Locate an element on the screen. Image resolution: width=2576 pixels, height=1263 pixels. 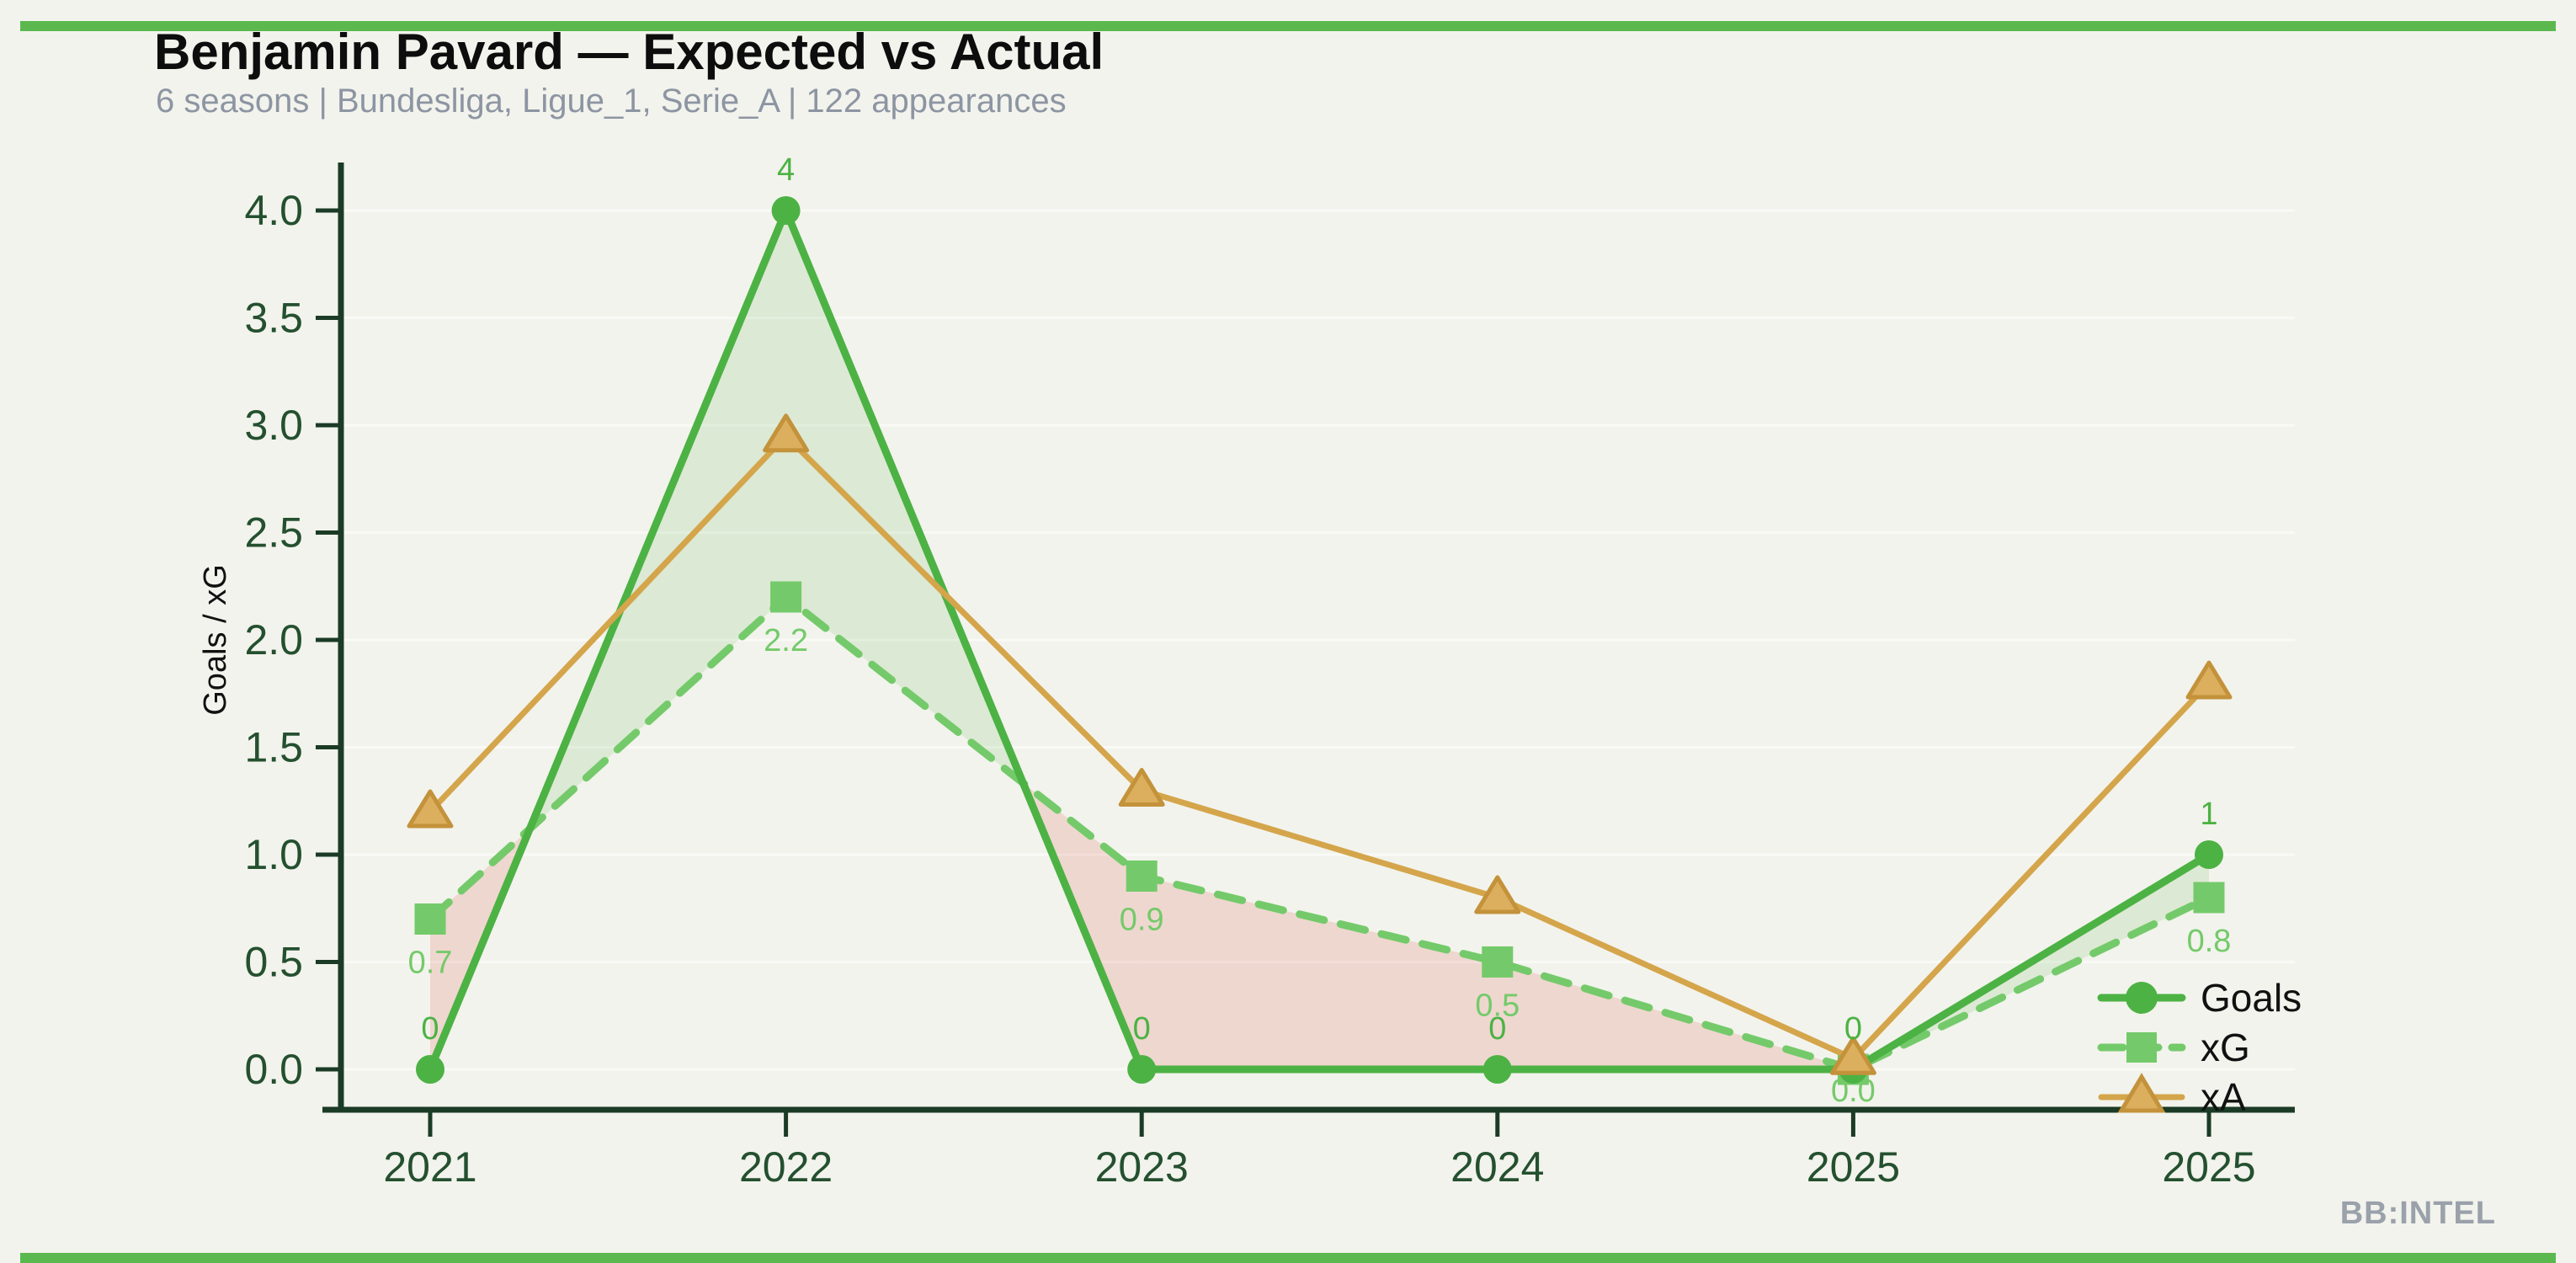
y-tick-label: 2.5 is located at coordinates (274, 533).